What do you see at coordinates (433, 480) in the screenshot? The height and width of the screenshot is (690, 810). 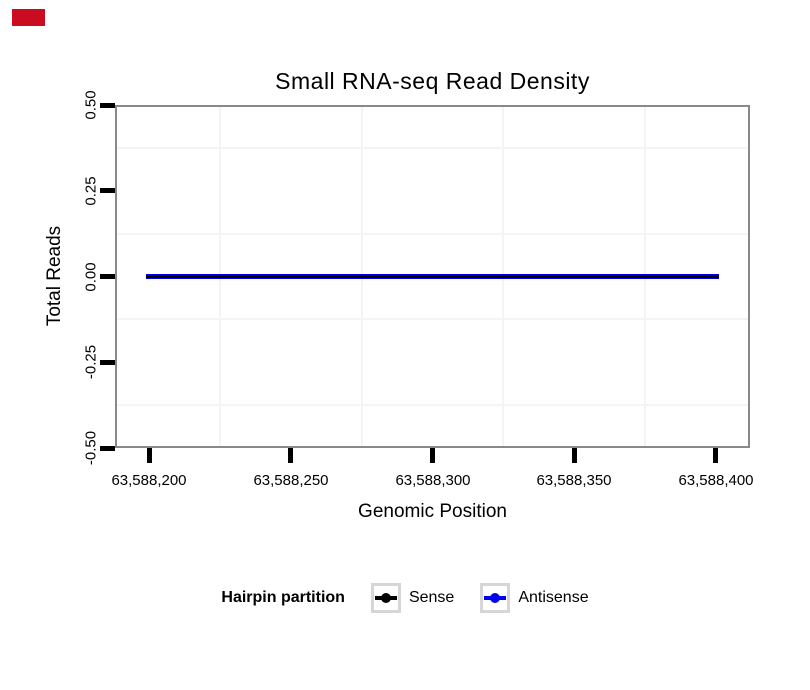 I see `x-tick-label: 63,588,300` at bounding box center [433, 480].